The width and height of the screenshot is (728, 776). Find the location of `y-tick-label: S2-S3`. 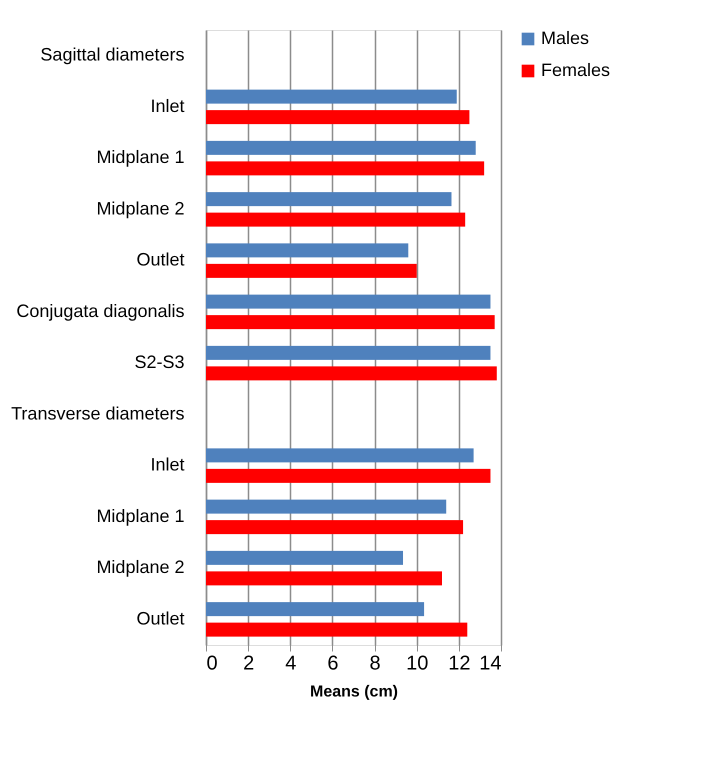

y-tick-label: S2-S3 is located at coordinates (159, 362).